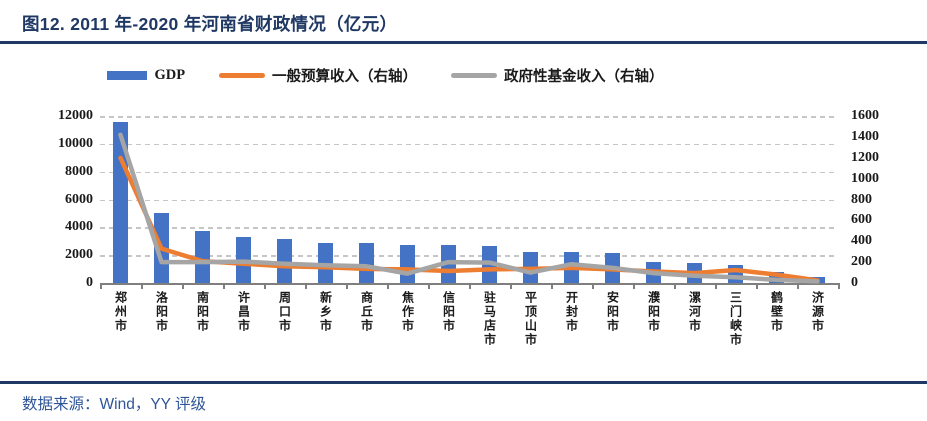  I want to click on category-label: 郑州市, so click(120, 312).